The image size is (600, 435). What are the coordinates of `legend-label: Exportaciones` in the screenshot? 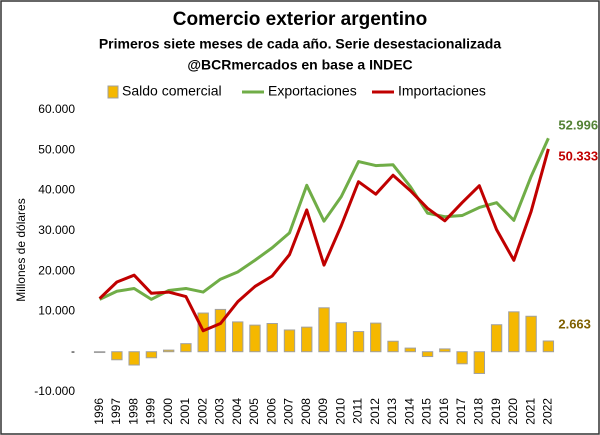 It's located at (312, 91).